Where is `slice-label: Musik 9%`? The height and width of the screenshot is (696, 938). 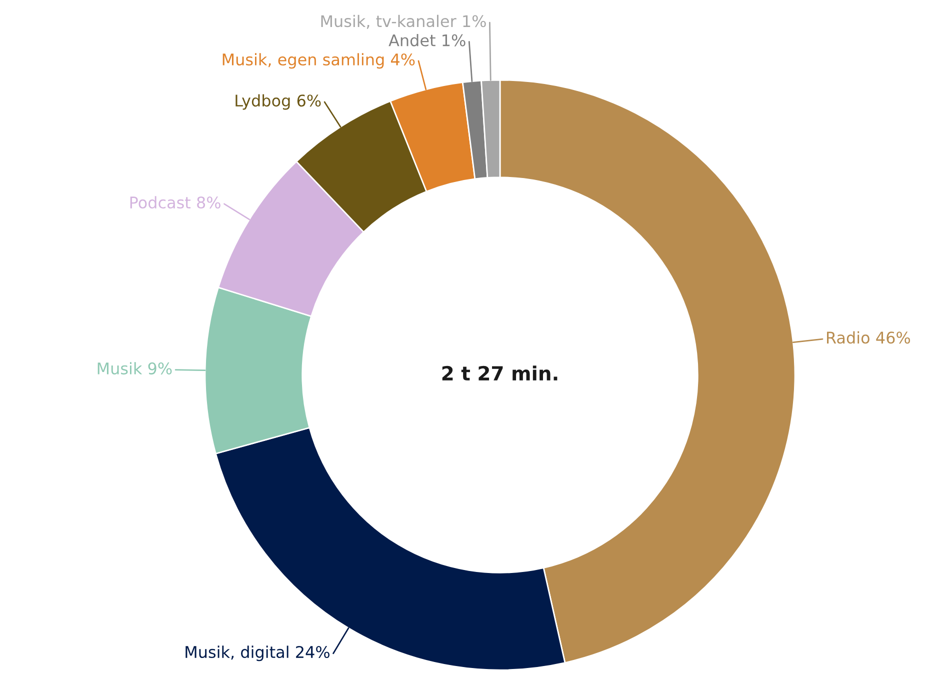 slice-label: Musik 9% is located at coordinates (135, 368).